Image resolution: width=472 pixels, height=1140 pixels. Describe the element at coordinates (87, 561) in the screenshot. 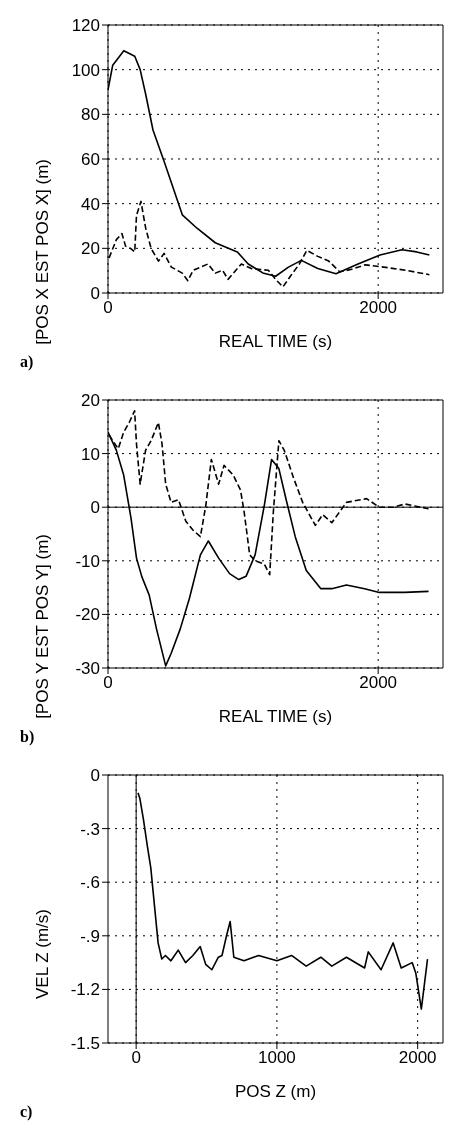

I see `y-tick-label: -10` at that location.